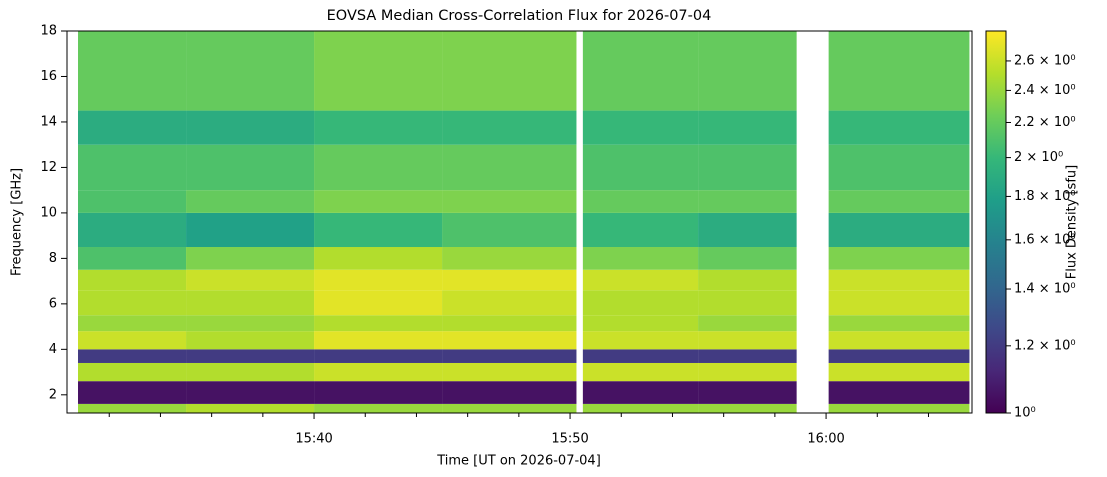 The image size is (1107, 477). Describe the element at coordinates (1045, 60) in the screenshot. I see `colorbar-tick-label: 2.6 × 10⁰` at that location.